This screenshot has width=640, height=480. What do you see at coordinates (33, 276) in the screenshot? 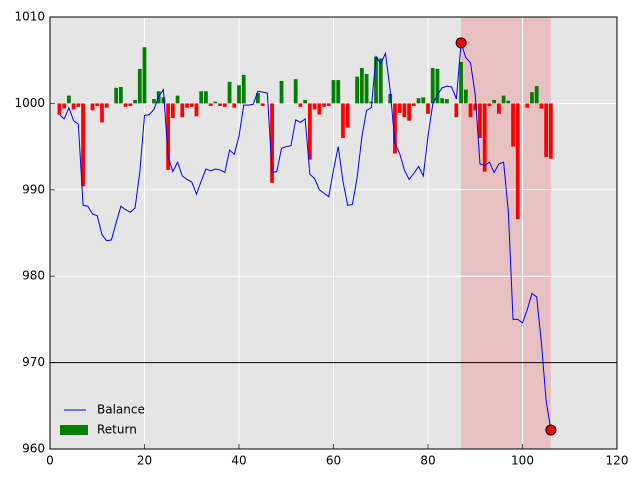
I see `y-tick-label: 980` at bounding box center [33, 276].